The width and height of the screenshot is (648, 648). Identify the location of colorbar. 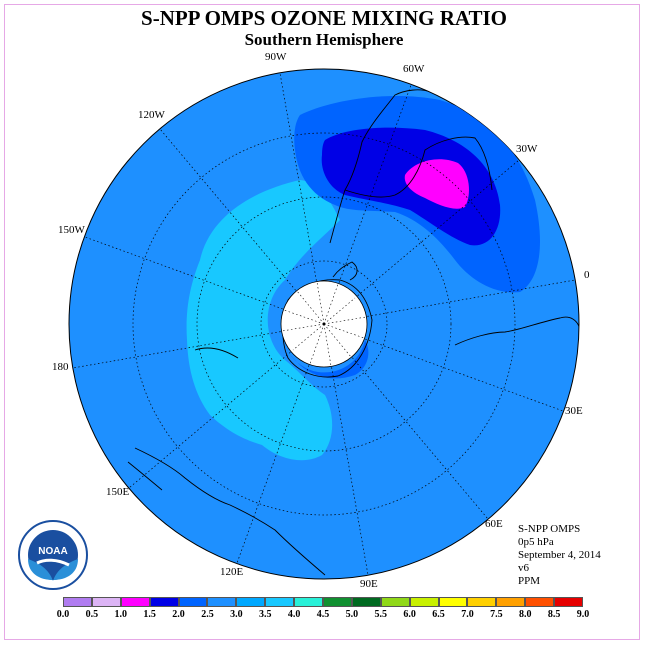
(323, 602).